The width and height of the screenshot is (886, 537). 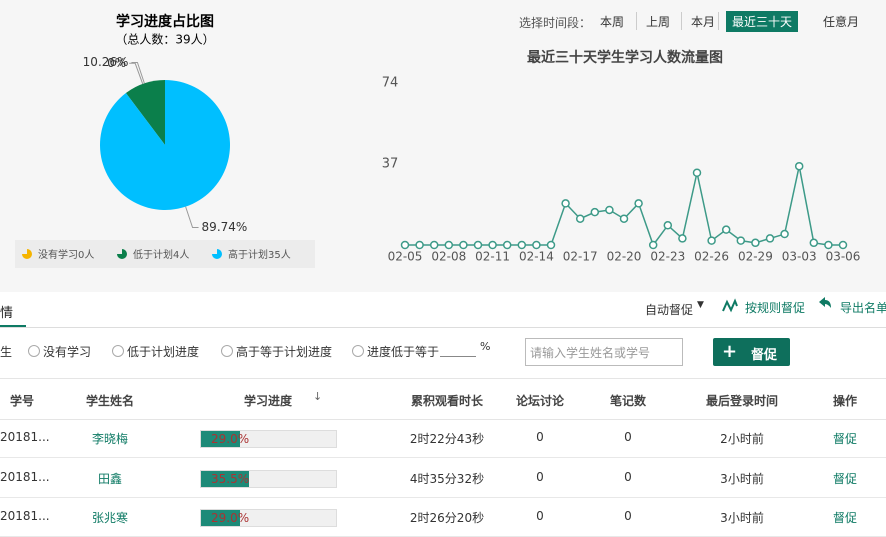 I want to click on legend-bg, so click(x=165, y=254).